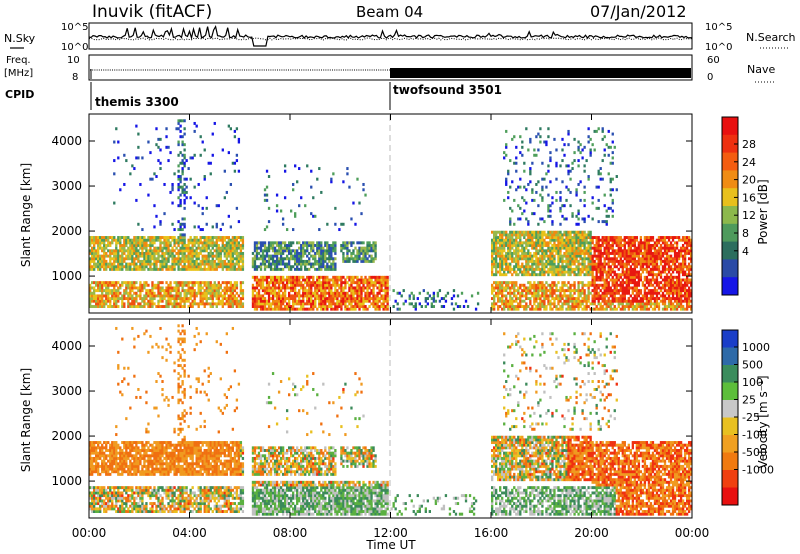  Describe the element at coordinates (638, 11) in the screenshot. I see `date-title: 07/Jan/2012` at that location.